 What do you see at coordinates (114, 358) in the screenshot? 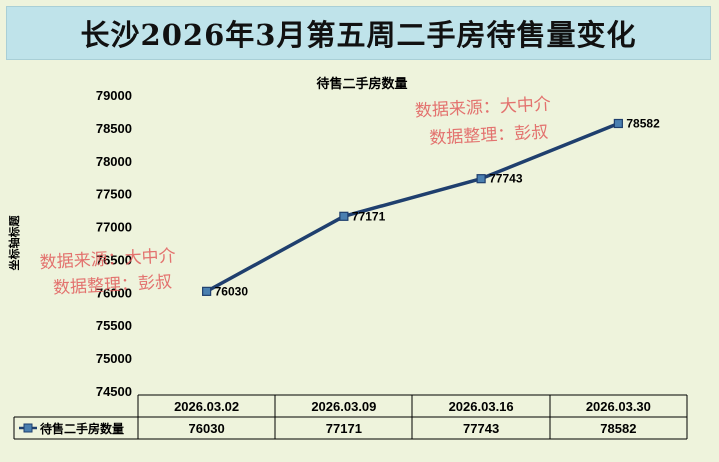
I see `y-tick-label: 75000` at bounding box center [114, 358].